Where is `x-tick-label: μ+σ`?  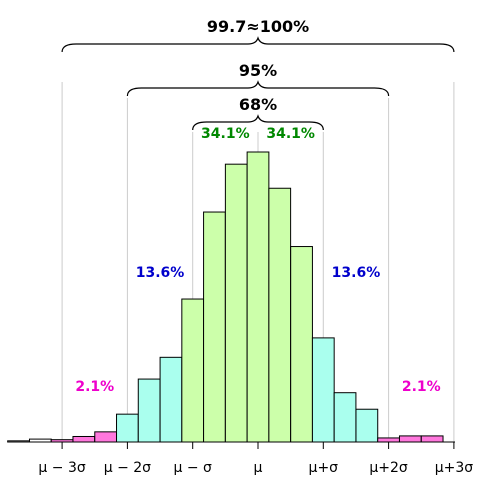 x-tick-label: μ+σ is located at coordinates (324, 468).